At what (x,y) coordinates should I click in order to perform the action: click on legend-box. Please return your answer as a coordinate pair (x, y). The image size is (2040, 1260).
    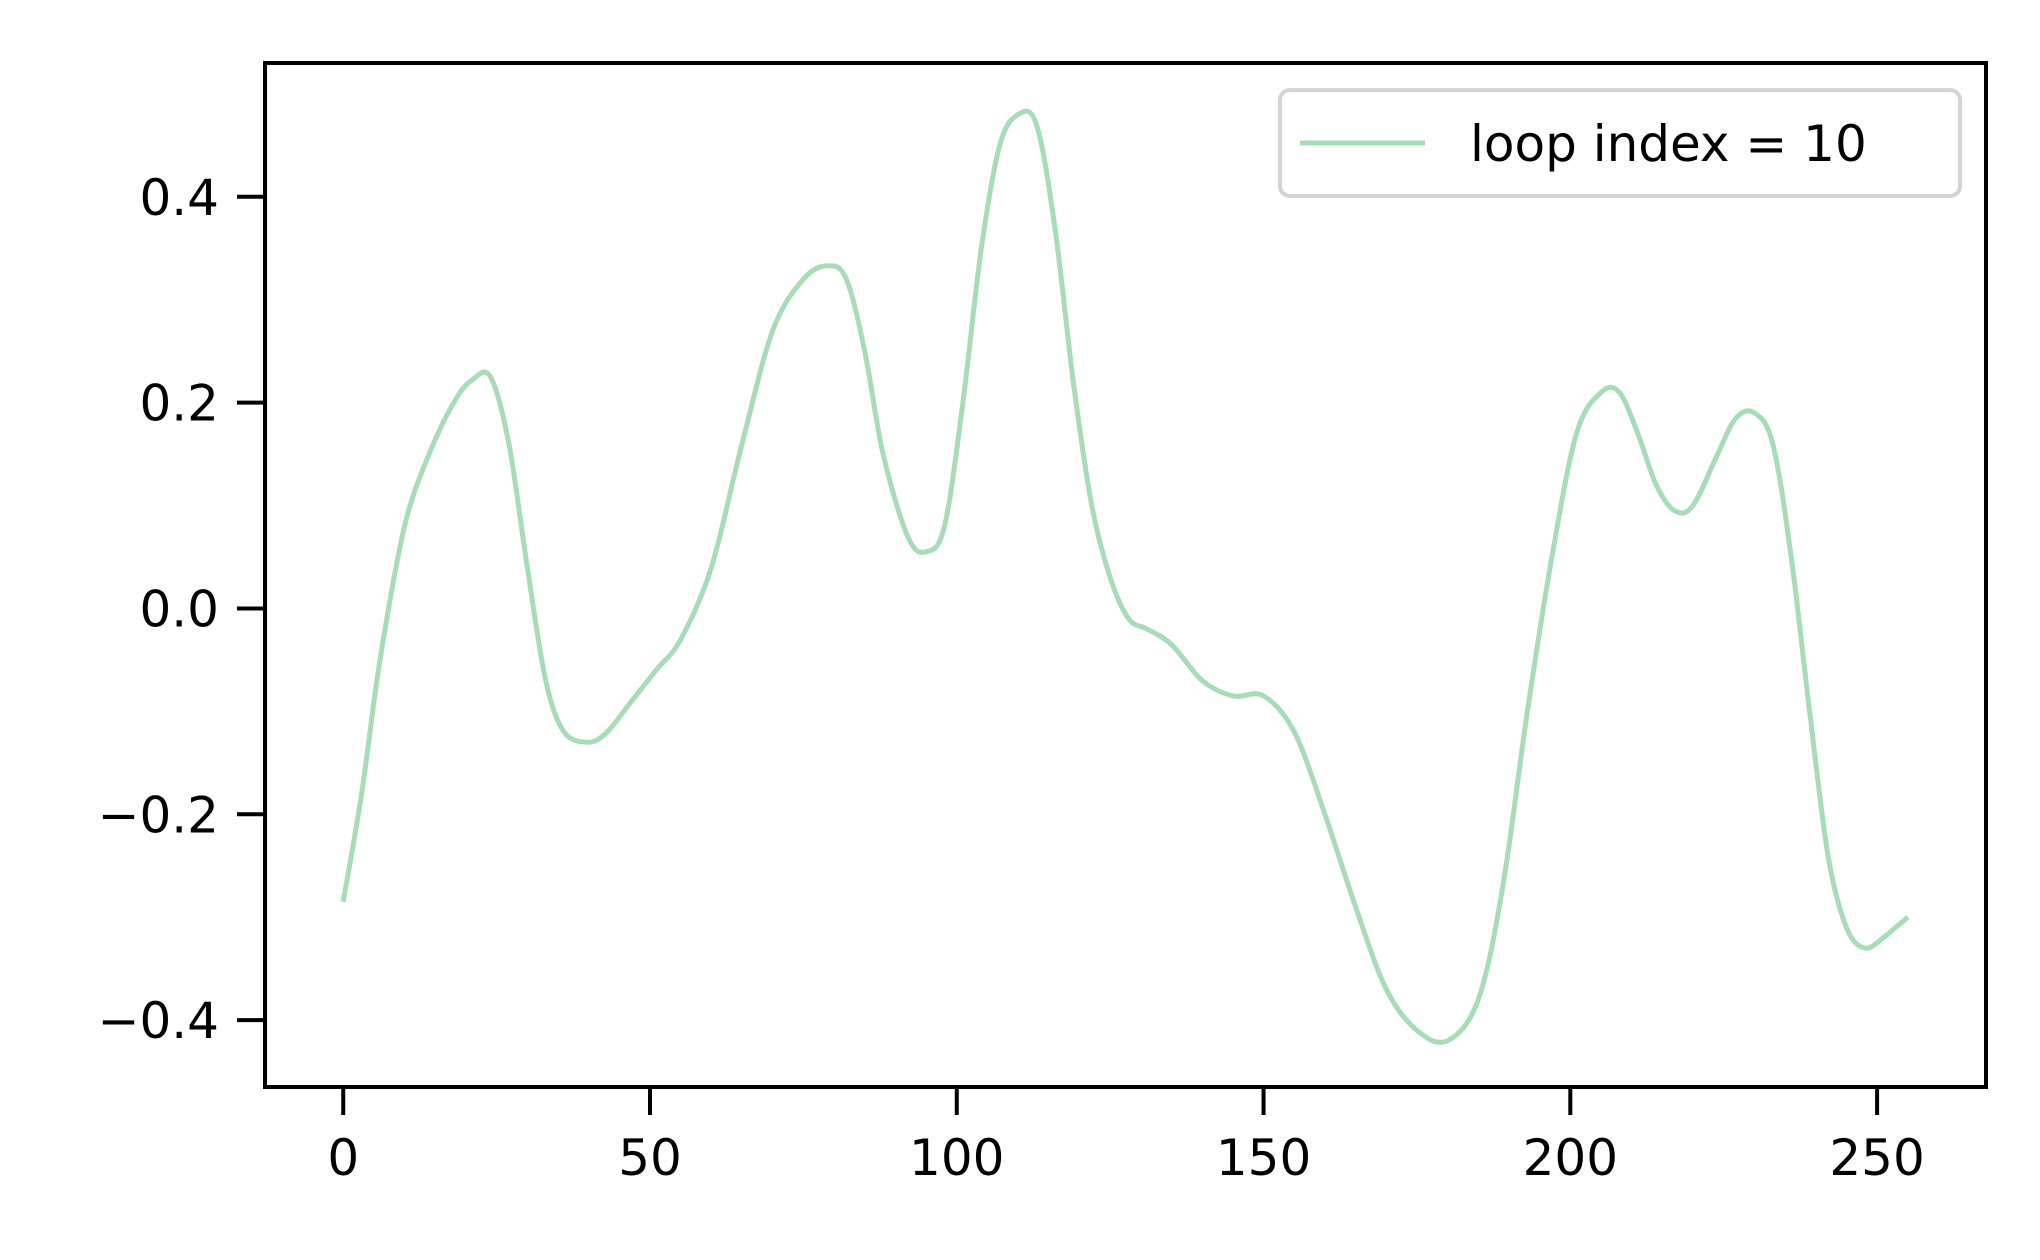
    Looking at the image, I should click on (1620, 143).